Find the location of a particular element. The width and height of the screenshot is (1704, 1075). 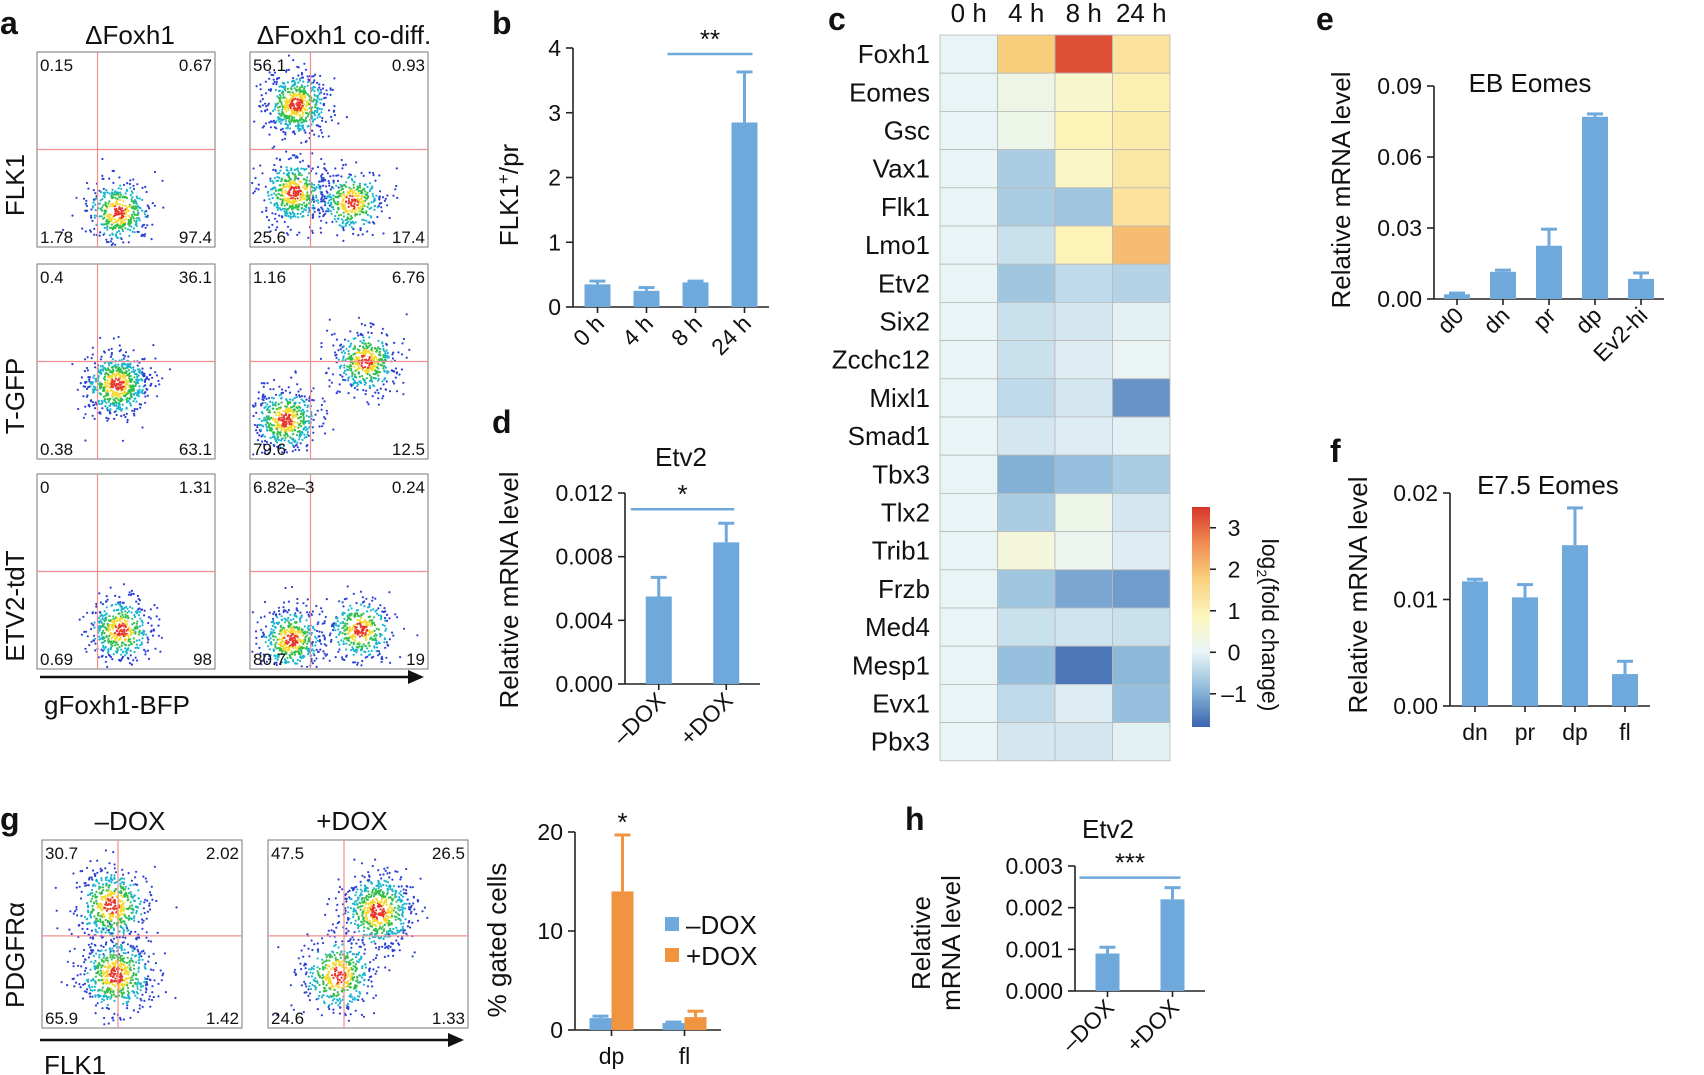

facs-a-6-quad-ur: 0.24 is located at coordinates (408, 487).